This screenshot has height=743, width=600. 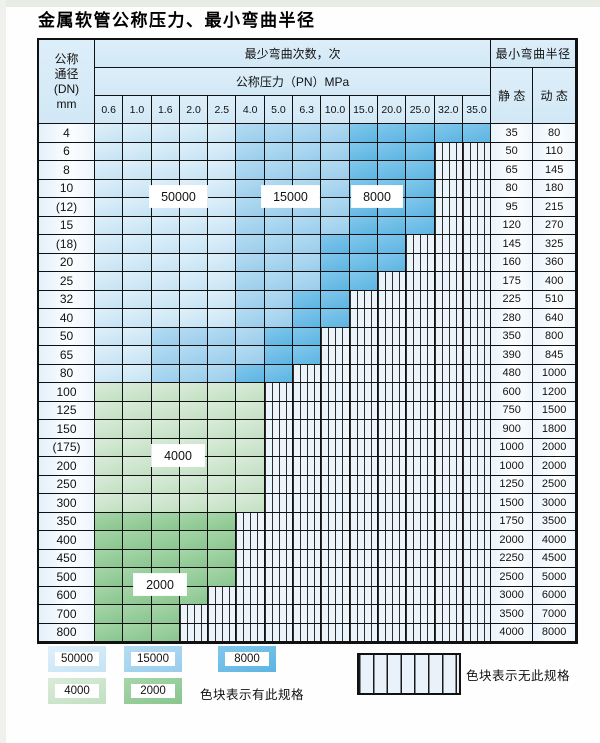 What do you see at coordinates (290, 196) in the screenshot?
I see `zone-value-label: 15000` at bounding box center [290, 196].